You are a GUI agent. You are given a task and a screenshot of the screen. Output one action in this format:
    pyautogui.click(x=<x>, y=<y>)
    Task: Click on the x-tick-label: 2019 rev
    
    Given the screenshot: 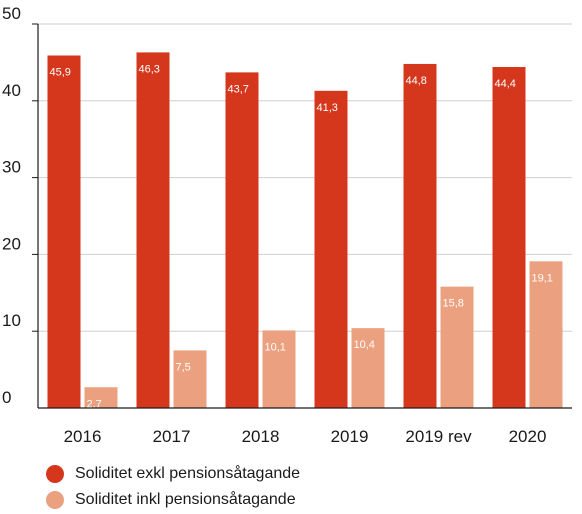 What is the action you would take?
    pyautogui.click(x=438, y=436)
    